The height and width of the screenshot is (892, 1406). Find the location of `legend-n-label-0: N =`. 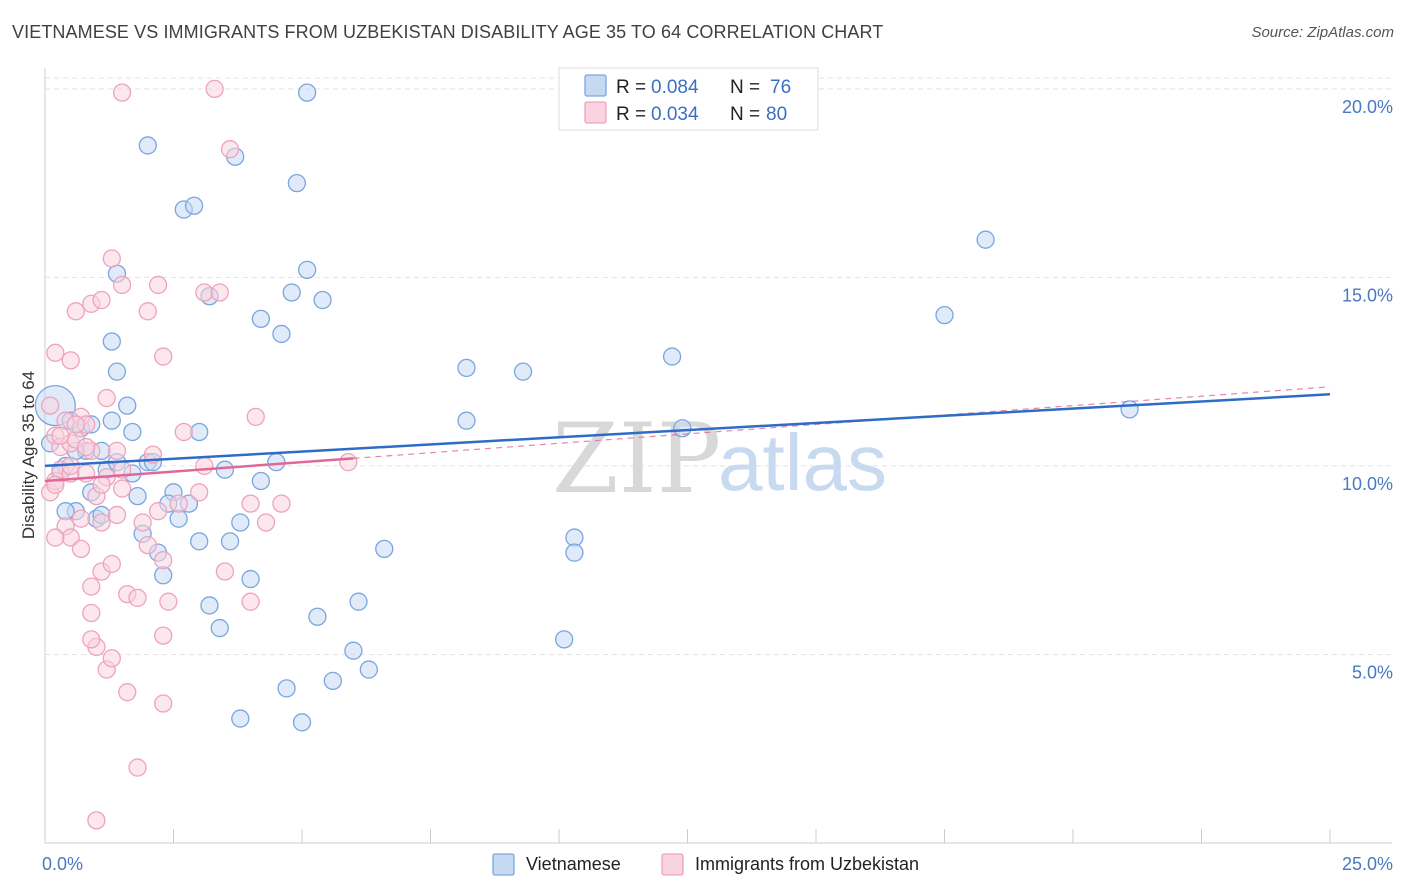

legend-n-label-0: N = is located at coordinates (745, 87).